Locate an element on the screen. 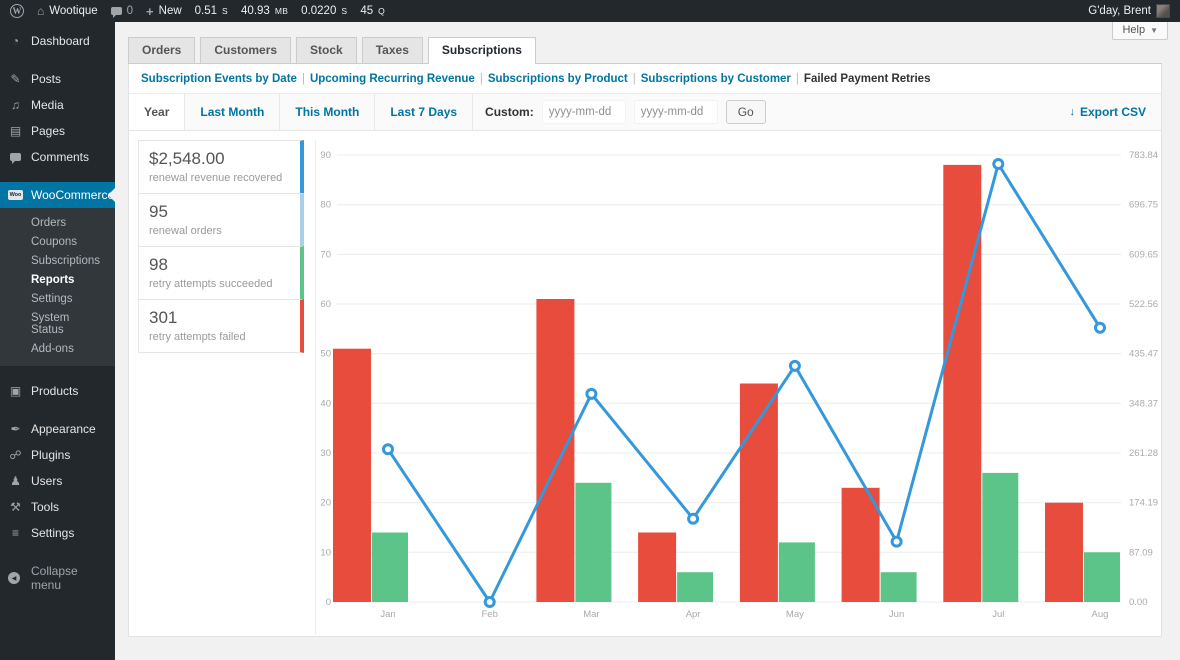 This screenshot has width=1180, height=660. svg-text: Mar is located at coordinates (591, 614).